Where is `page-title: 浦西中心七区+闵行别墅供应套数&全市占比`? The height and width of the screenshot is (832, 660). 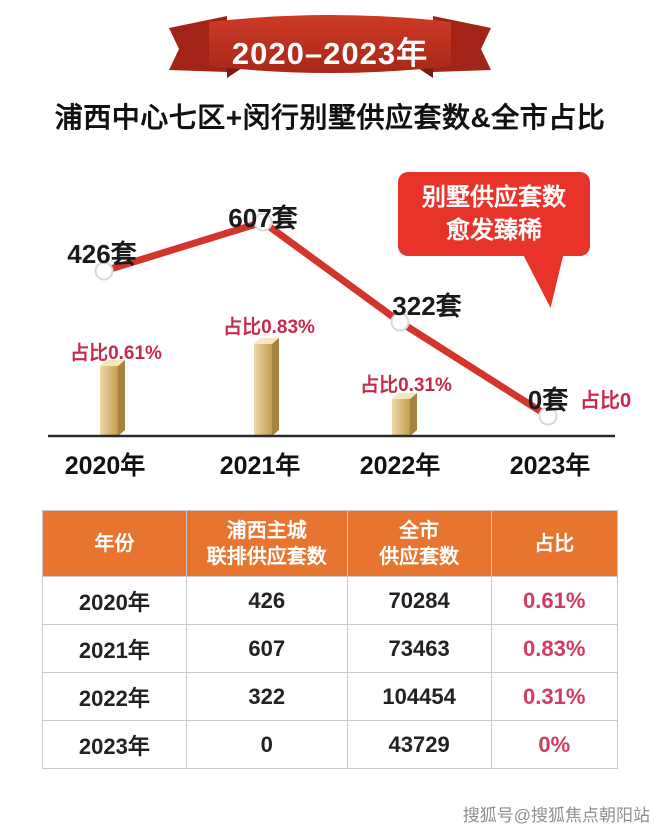 page-title: 浦西中心七区+闵行别墅供应套数&全市占比 is located at coordinates (330, 117).